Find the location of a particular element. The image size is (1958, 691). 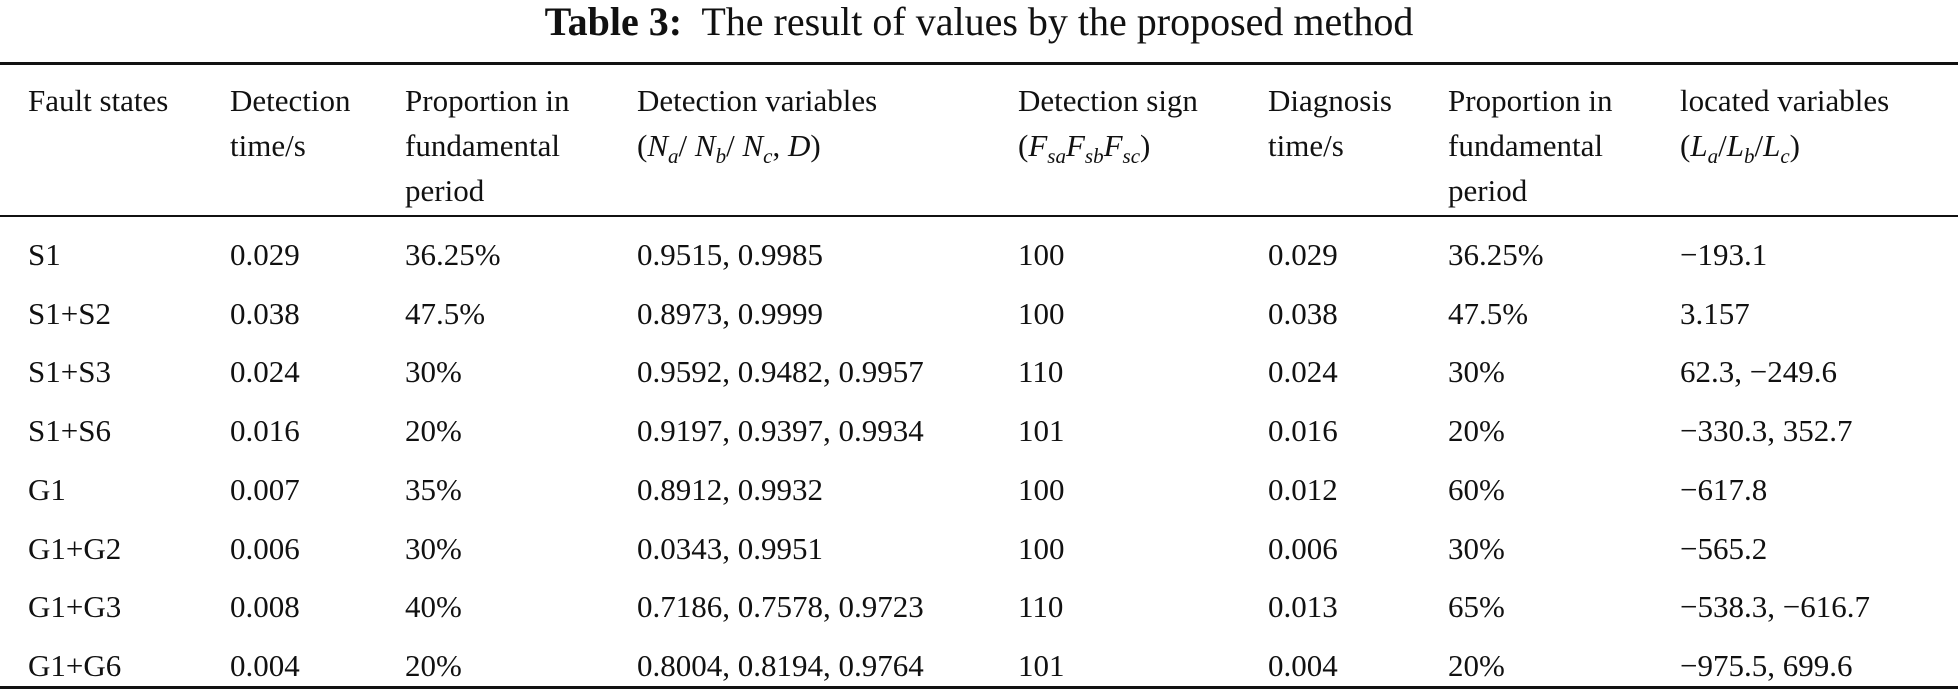

cell-located-variables: −975.5, 699.6 is located at coordinates (1766, 665).